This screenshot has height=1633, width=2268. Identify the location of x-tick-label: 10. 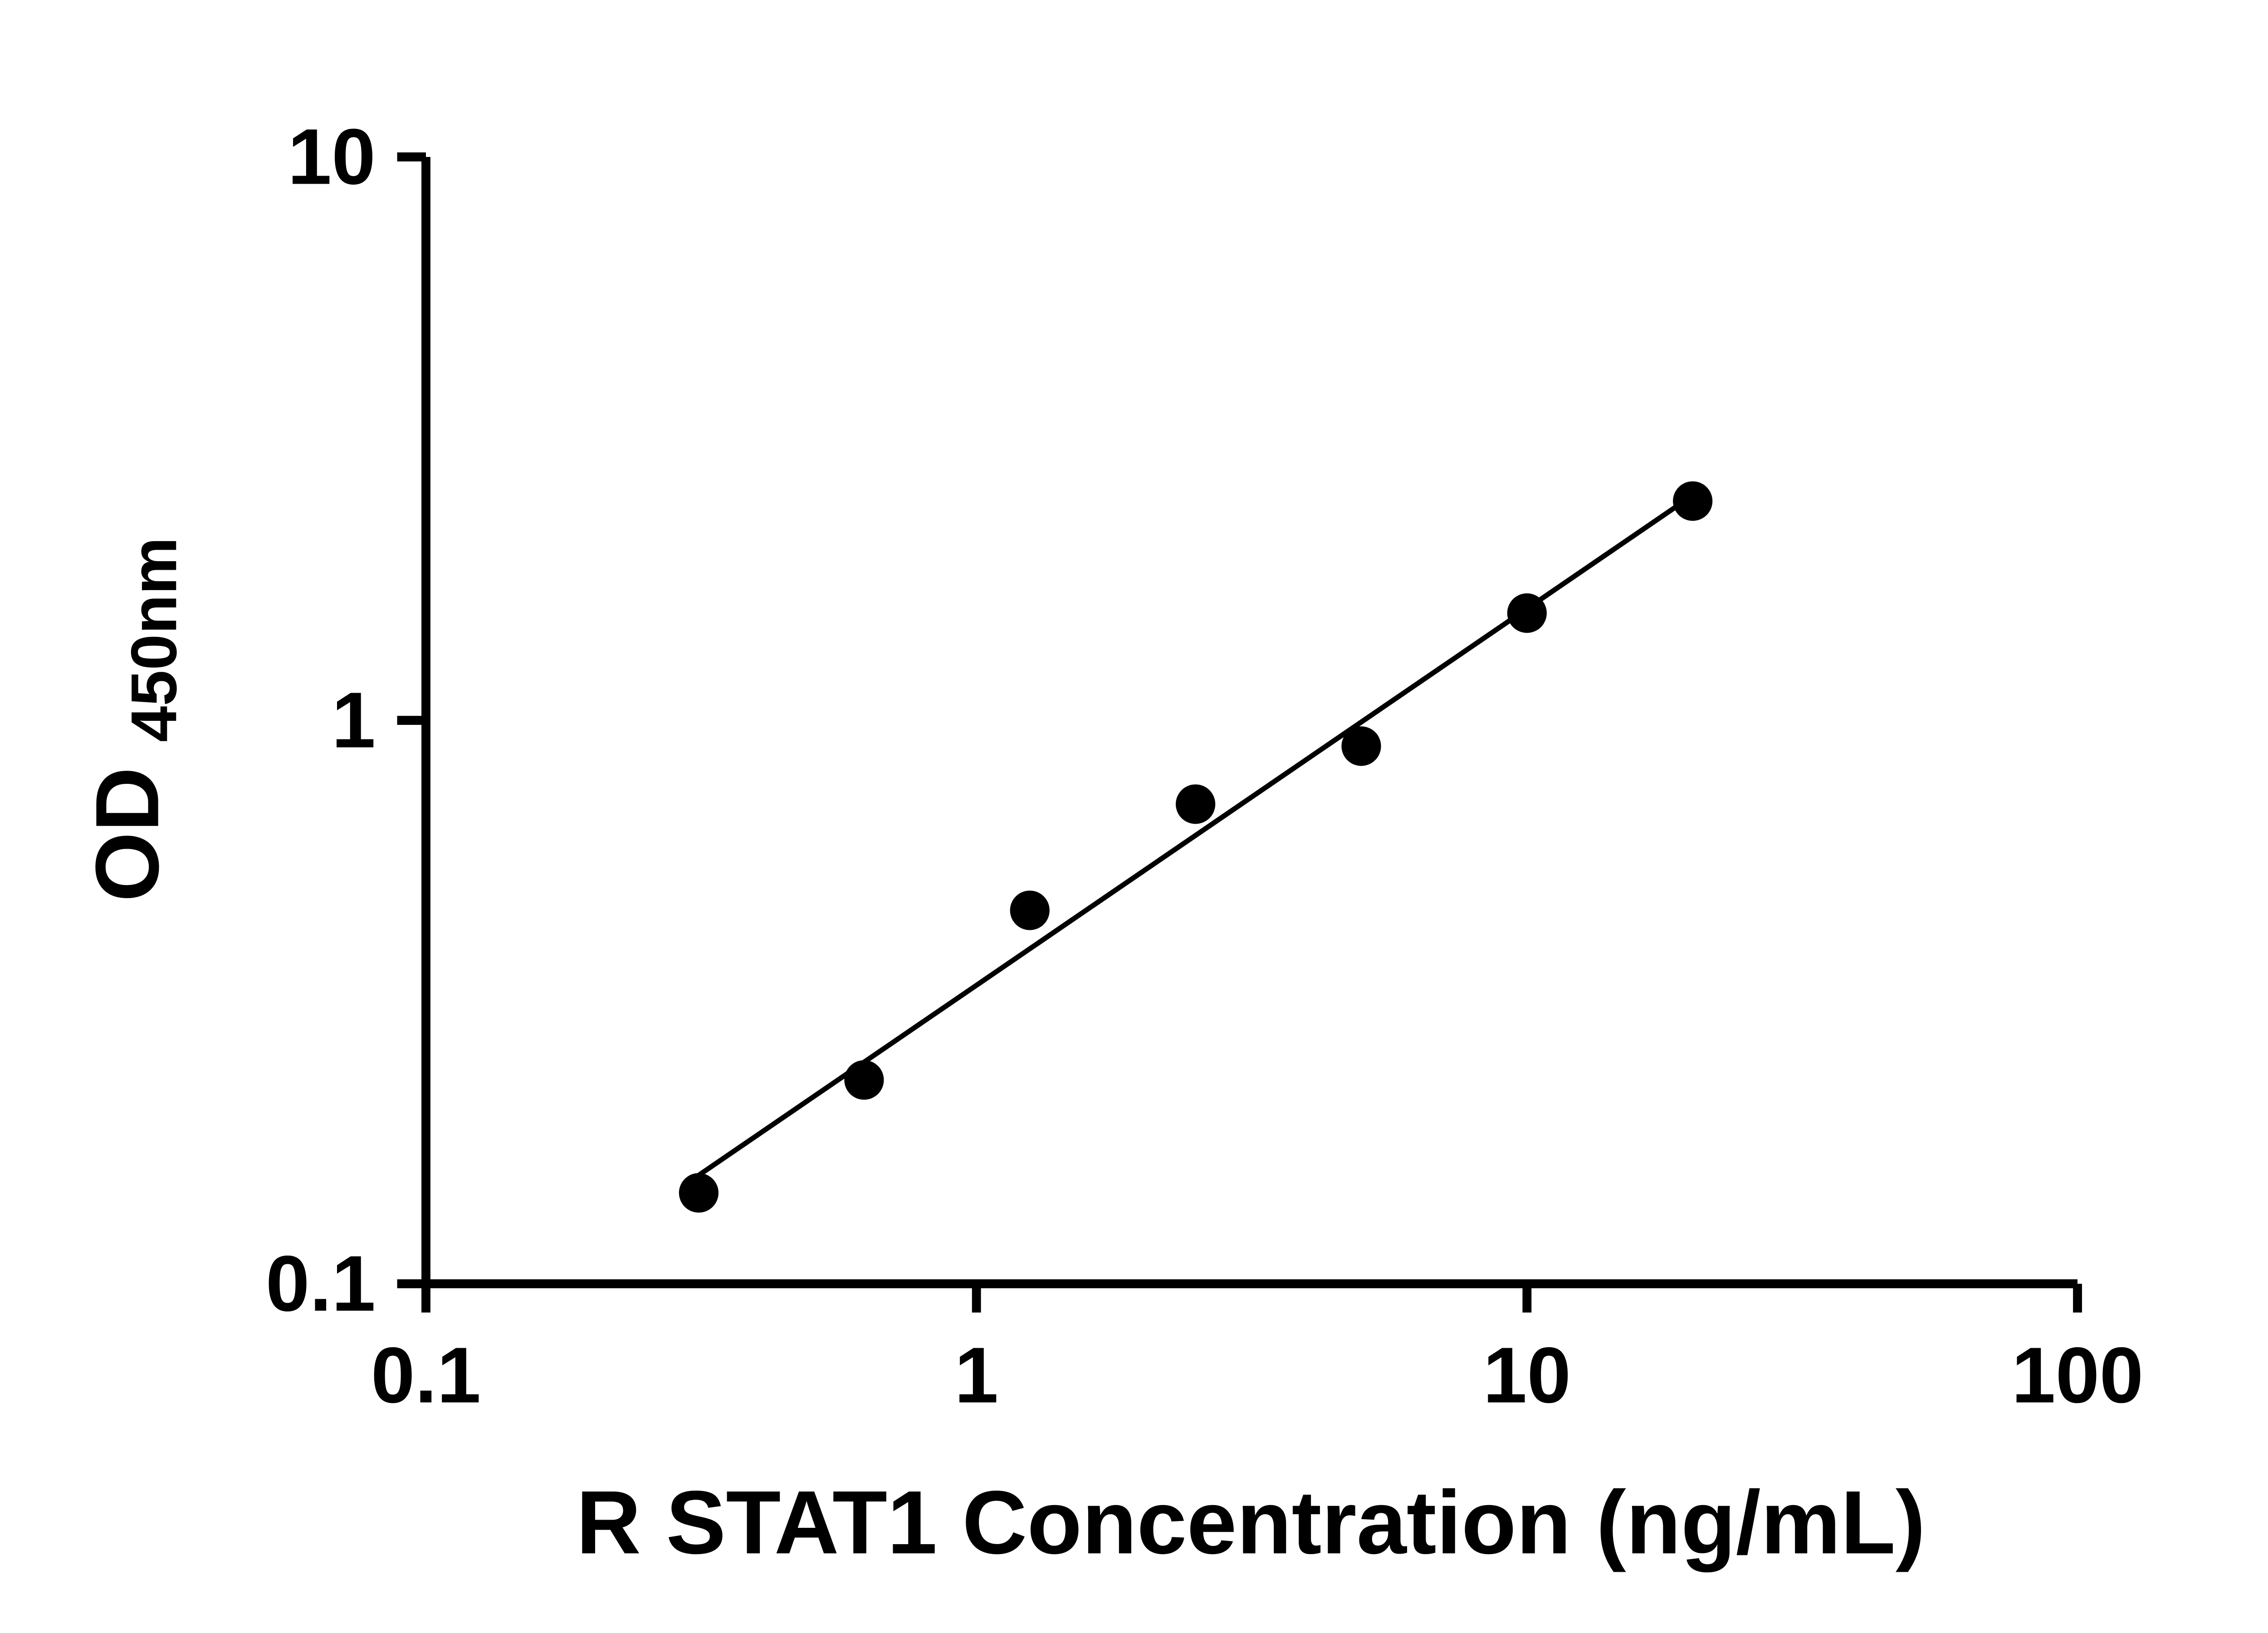
(1527, 1375).